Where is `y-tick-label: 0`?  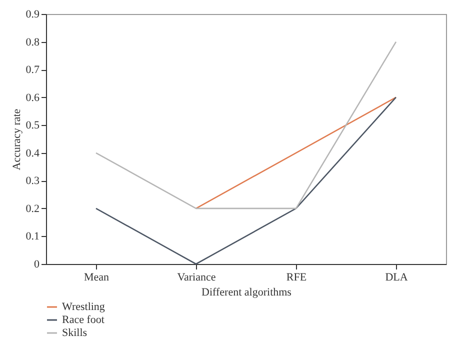 y-tick-label: 0 is located at coordinates (37, 264).